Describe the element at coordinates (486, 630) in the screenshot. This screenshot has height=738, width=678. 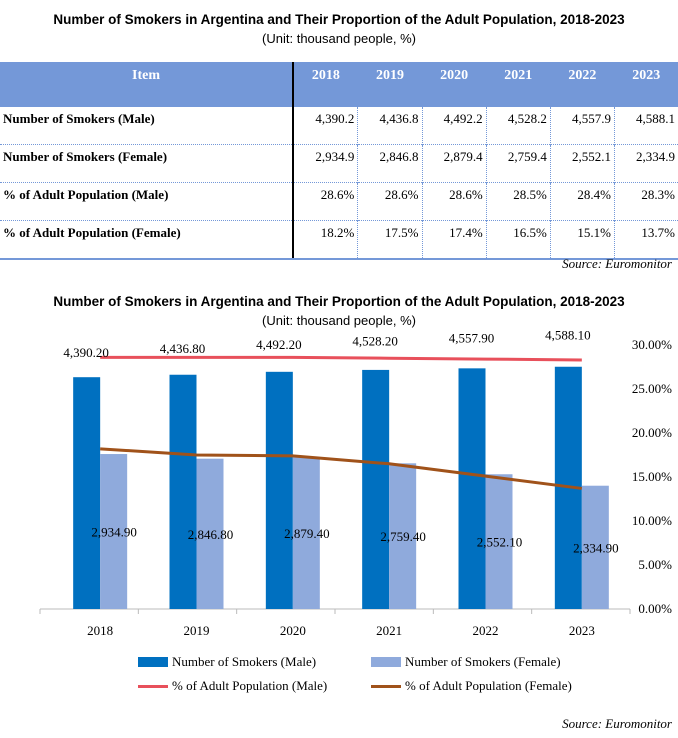
I see `x-tick-label: 2022` at that location.